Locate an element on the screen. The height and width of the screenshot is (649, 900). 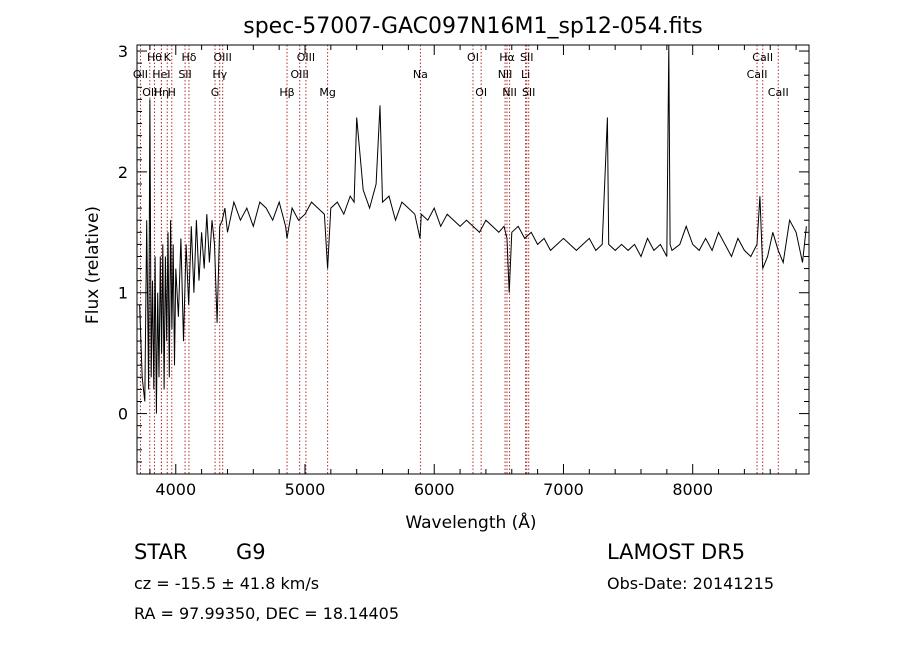
x-tick-label: 7000 is located at coordinates (563, 489).